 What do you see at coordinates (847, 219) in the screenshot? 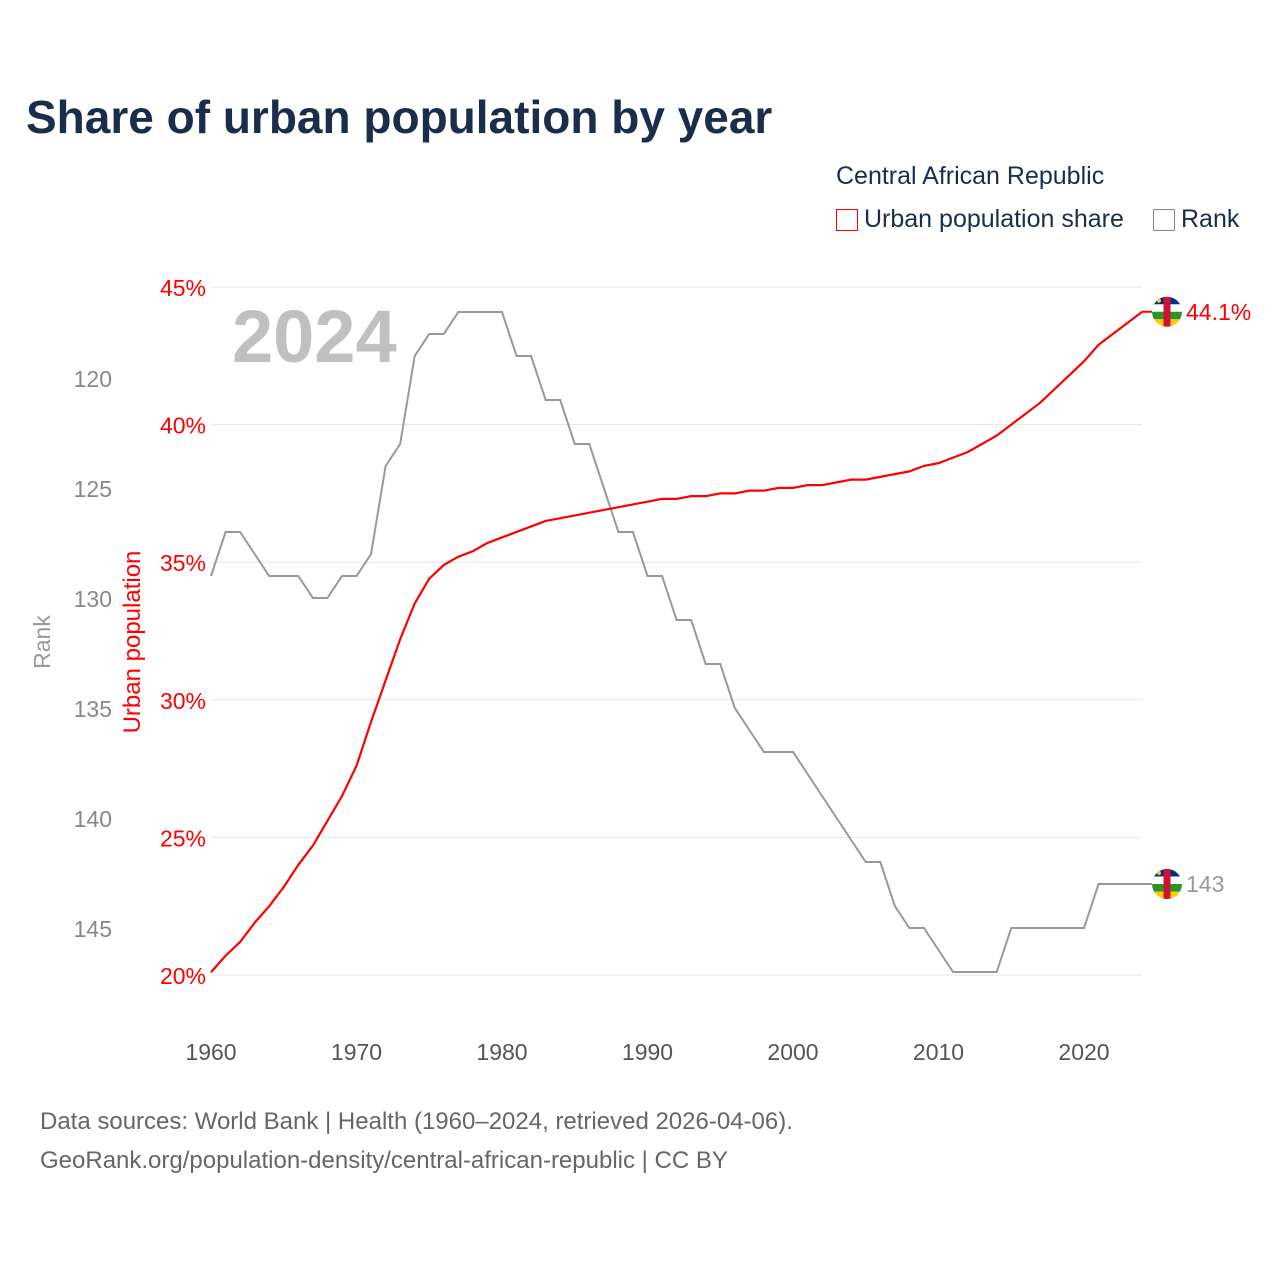
I see `legend-swatch-urban` at bounding box center [847, 219].